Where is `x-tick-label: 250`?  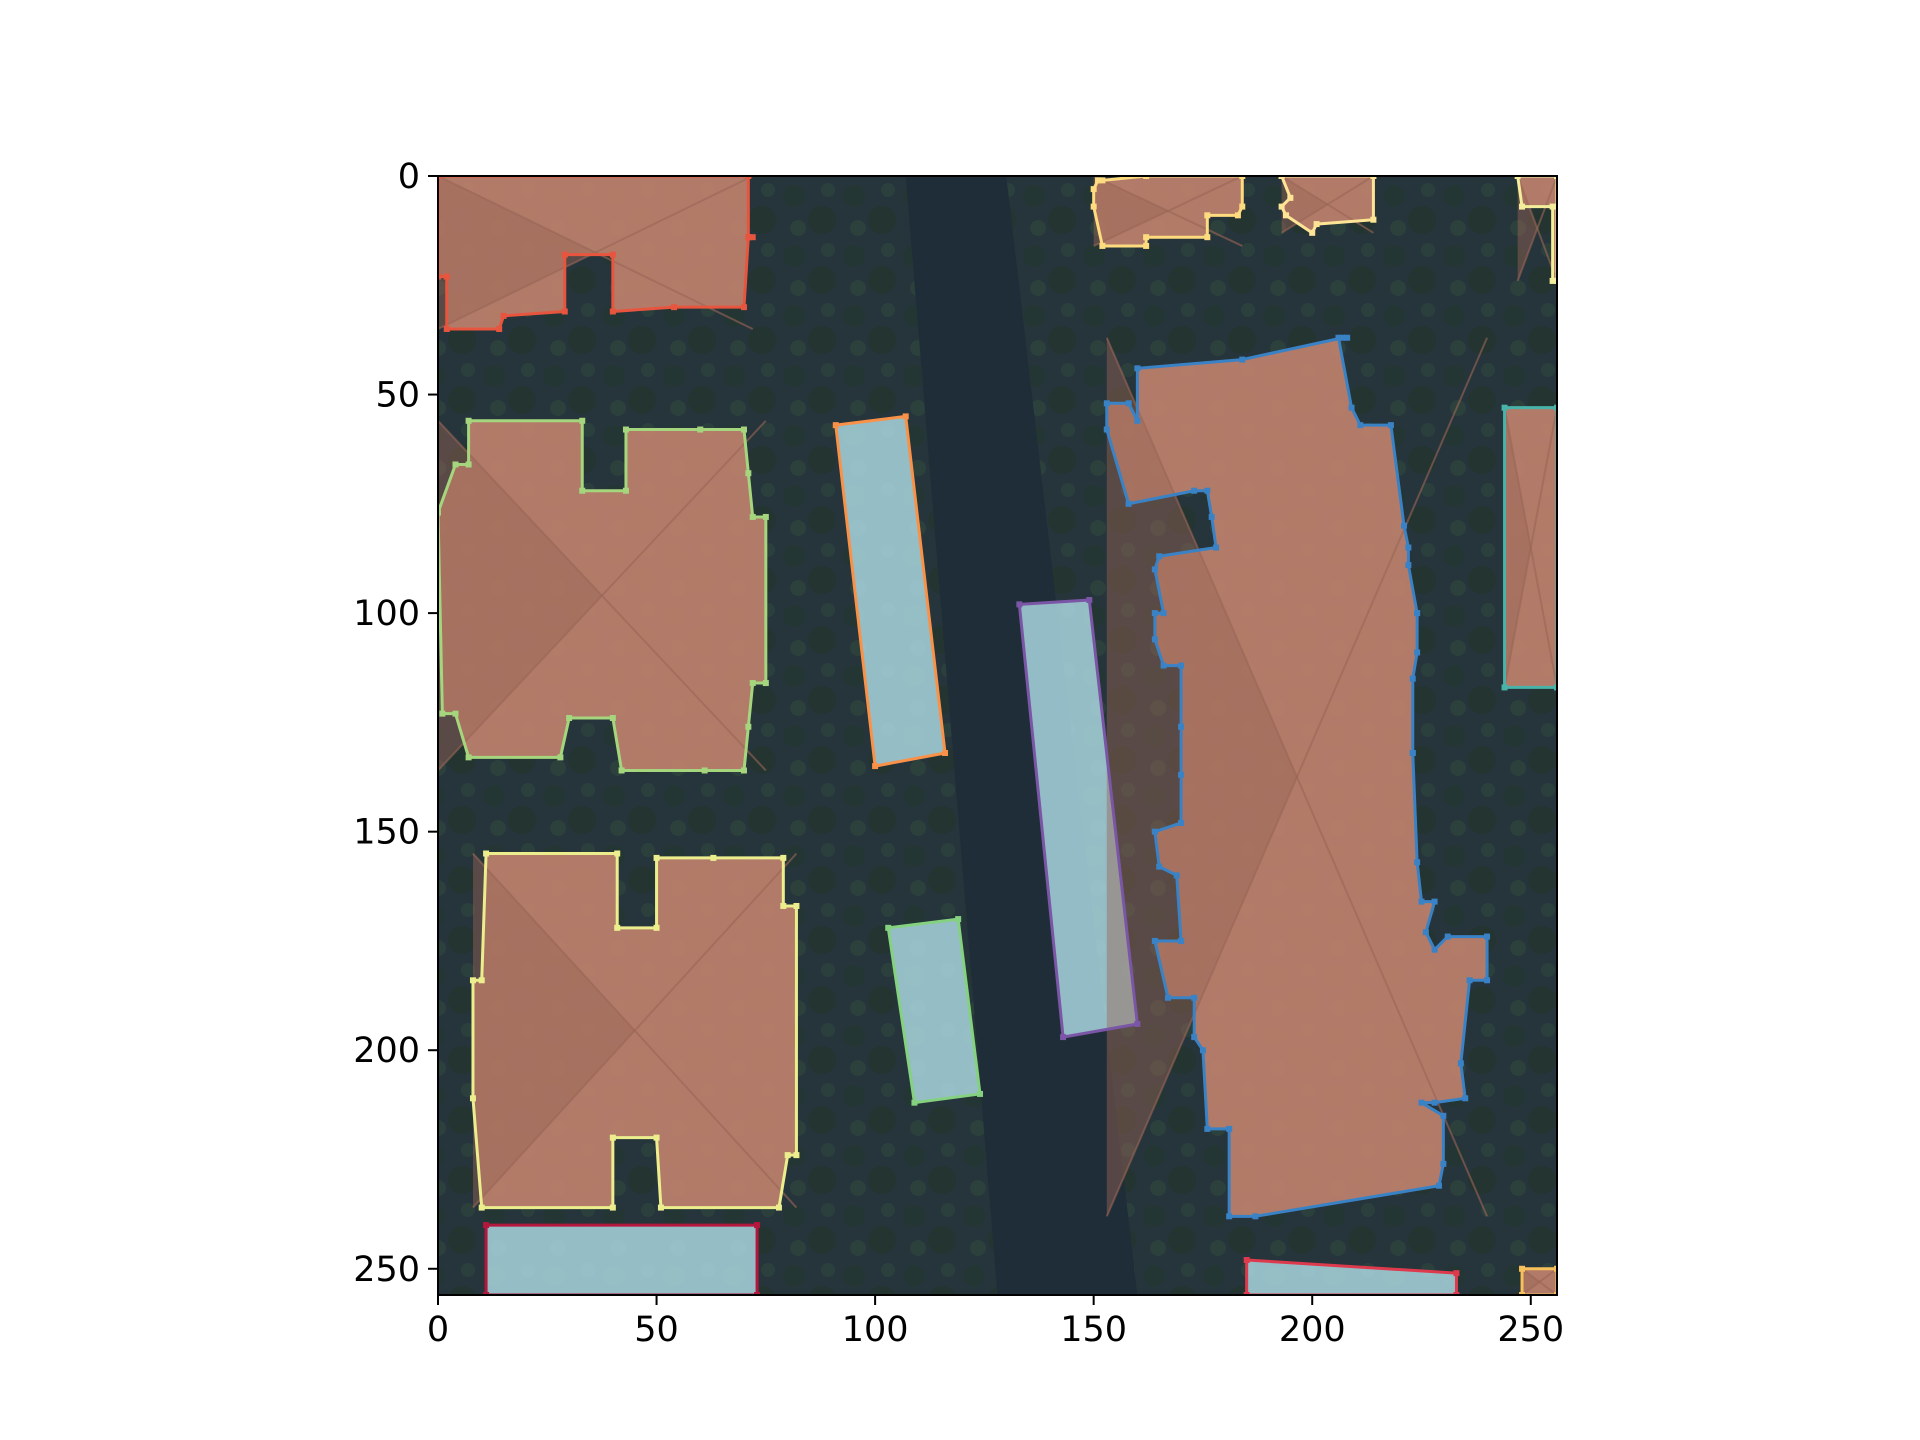 x-tick-label: 250 is located at coordinates (1530, 1330).